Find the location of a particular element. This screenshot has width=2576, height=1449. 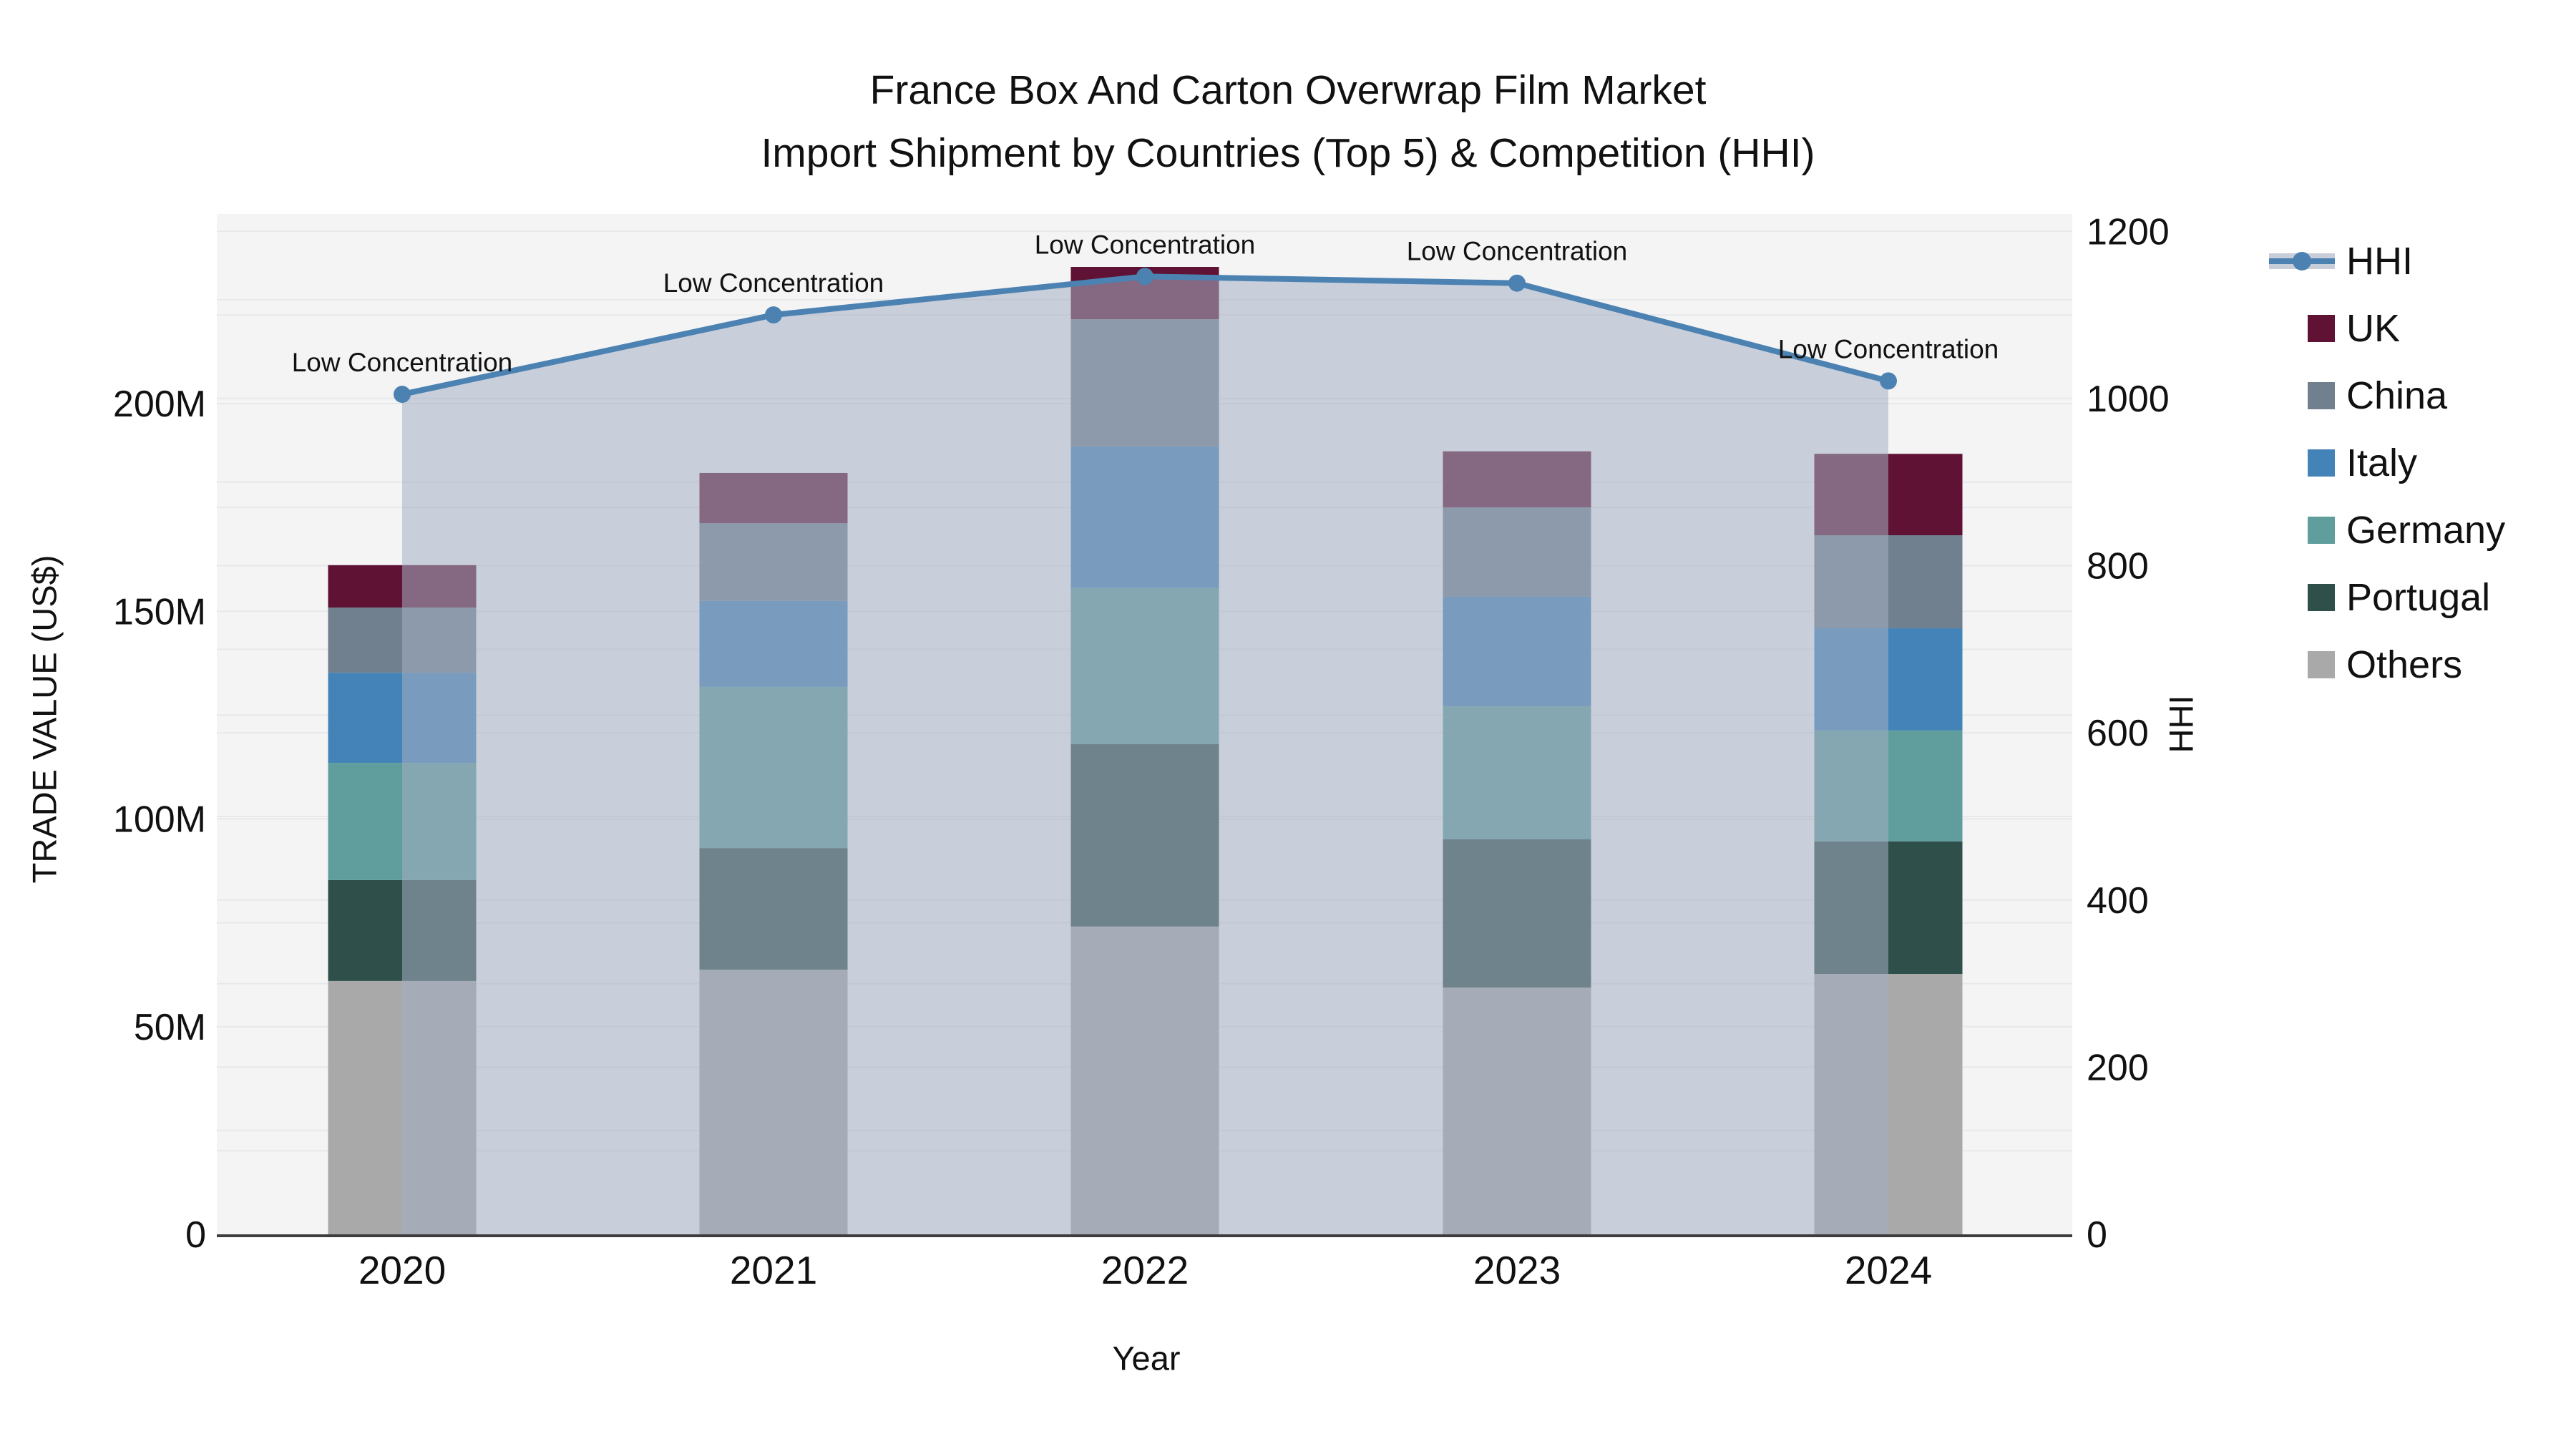

hhi-marker-2024 is located at coordinates (1888, 381).